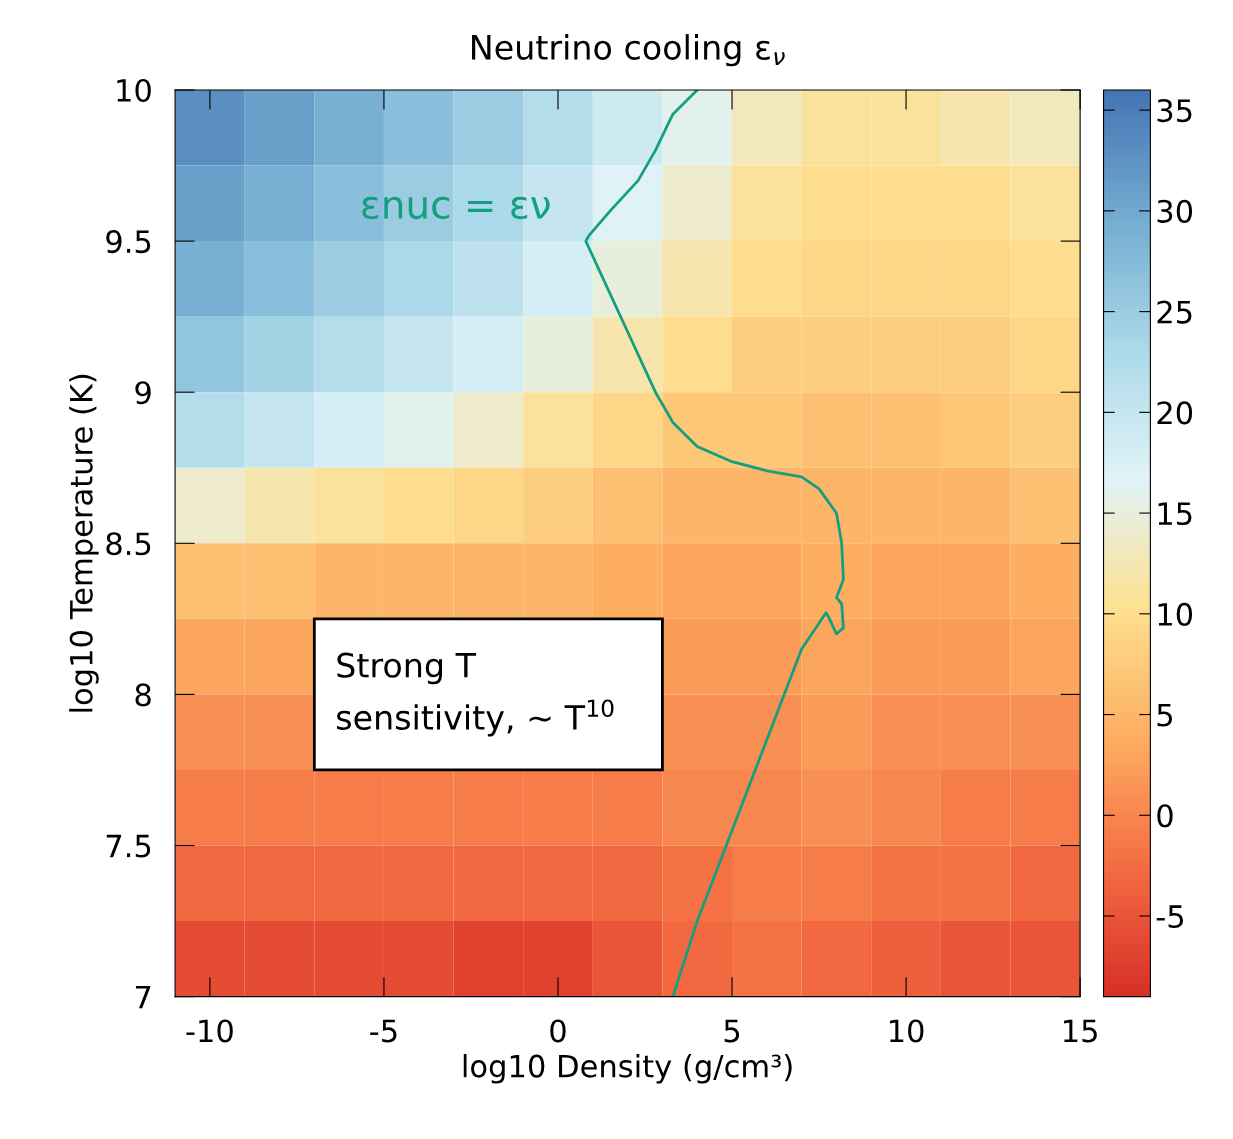 Image resolution: width=1233 pixels, height=1139 pixels. What do you see at coordinates (1170, 917) in the screenshot?
I see `color-bar-label: -5` at bounding box center [1170, 917].